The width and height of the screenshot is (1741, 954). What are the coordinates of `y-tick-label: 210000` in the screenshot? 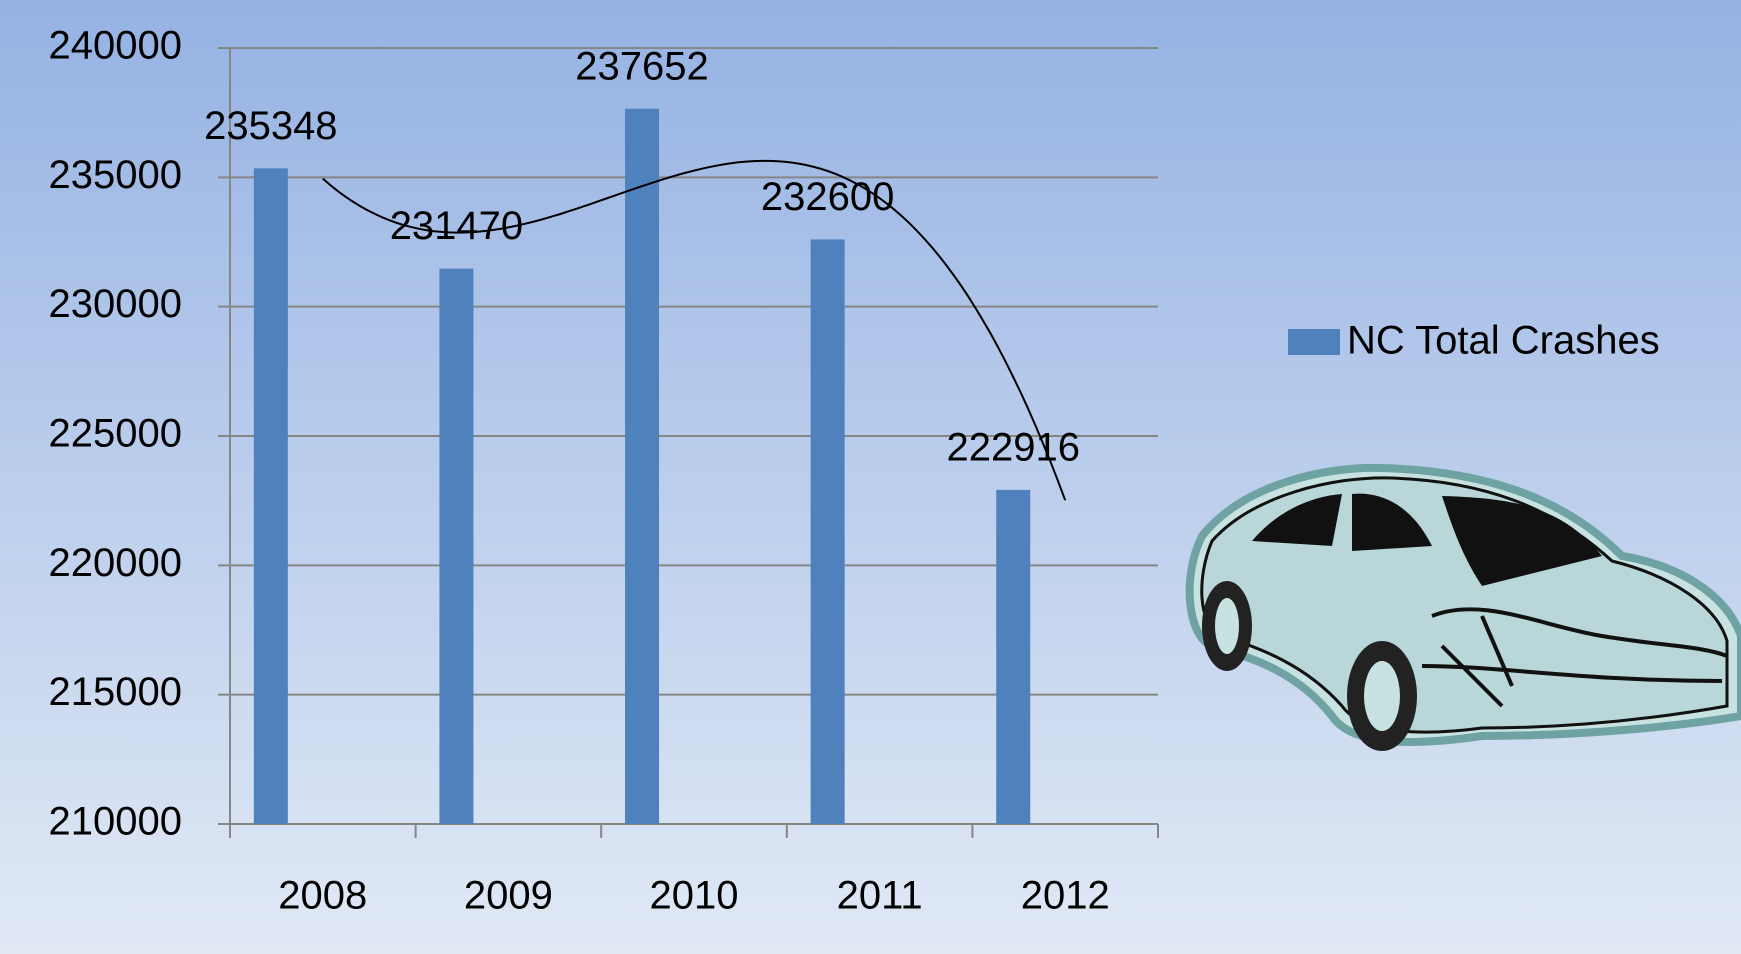 It's located at (115, 822).